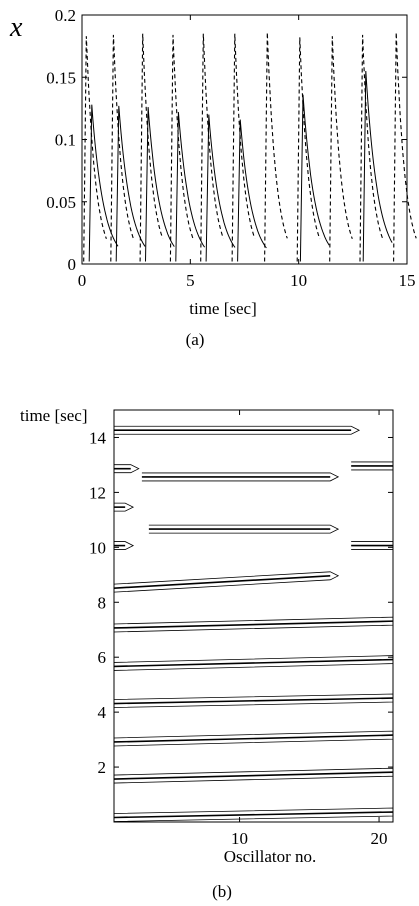 Image resolution: width=419 pixels, height=906 pixels. What do you see at coordinates (407, 280) in the screenshot?
I see `panel-a-x-tick-label: 15` at bounding box center [407, 280].